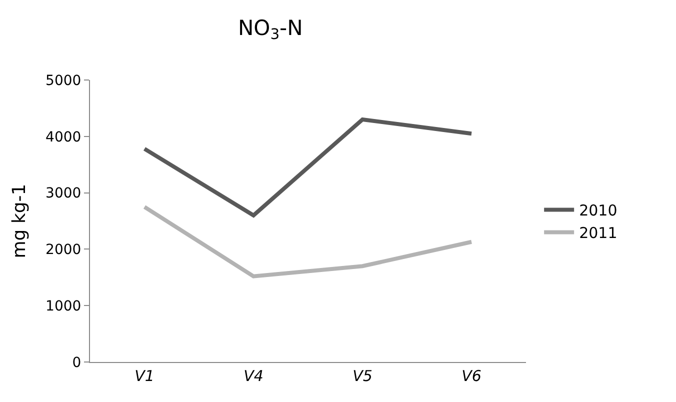 This screenshot has height=402, width=676. I want to click on x-tick-label: V6, so click(472, 376).